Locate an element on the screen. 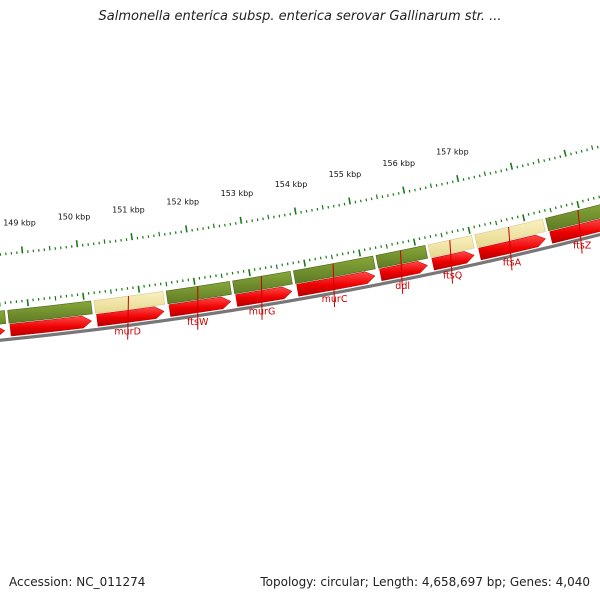 The width and height of the screenshot is (600, 600). kbp-label: 153 kbp is located at coordinates (237, 193).